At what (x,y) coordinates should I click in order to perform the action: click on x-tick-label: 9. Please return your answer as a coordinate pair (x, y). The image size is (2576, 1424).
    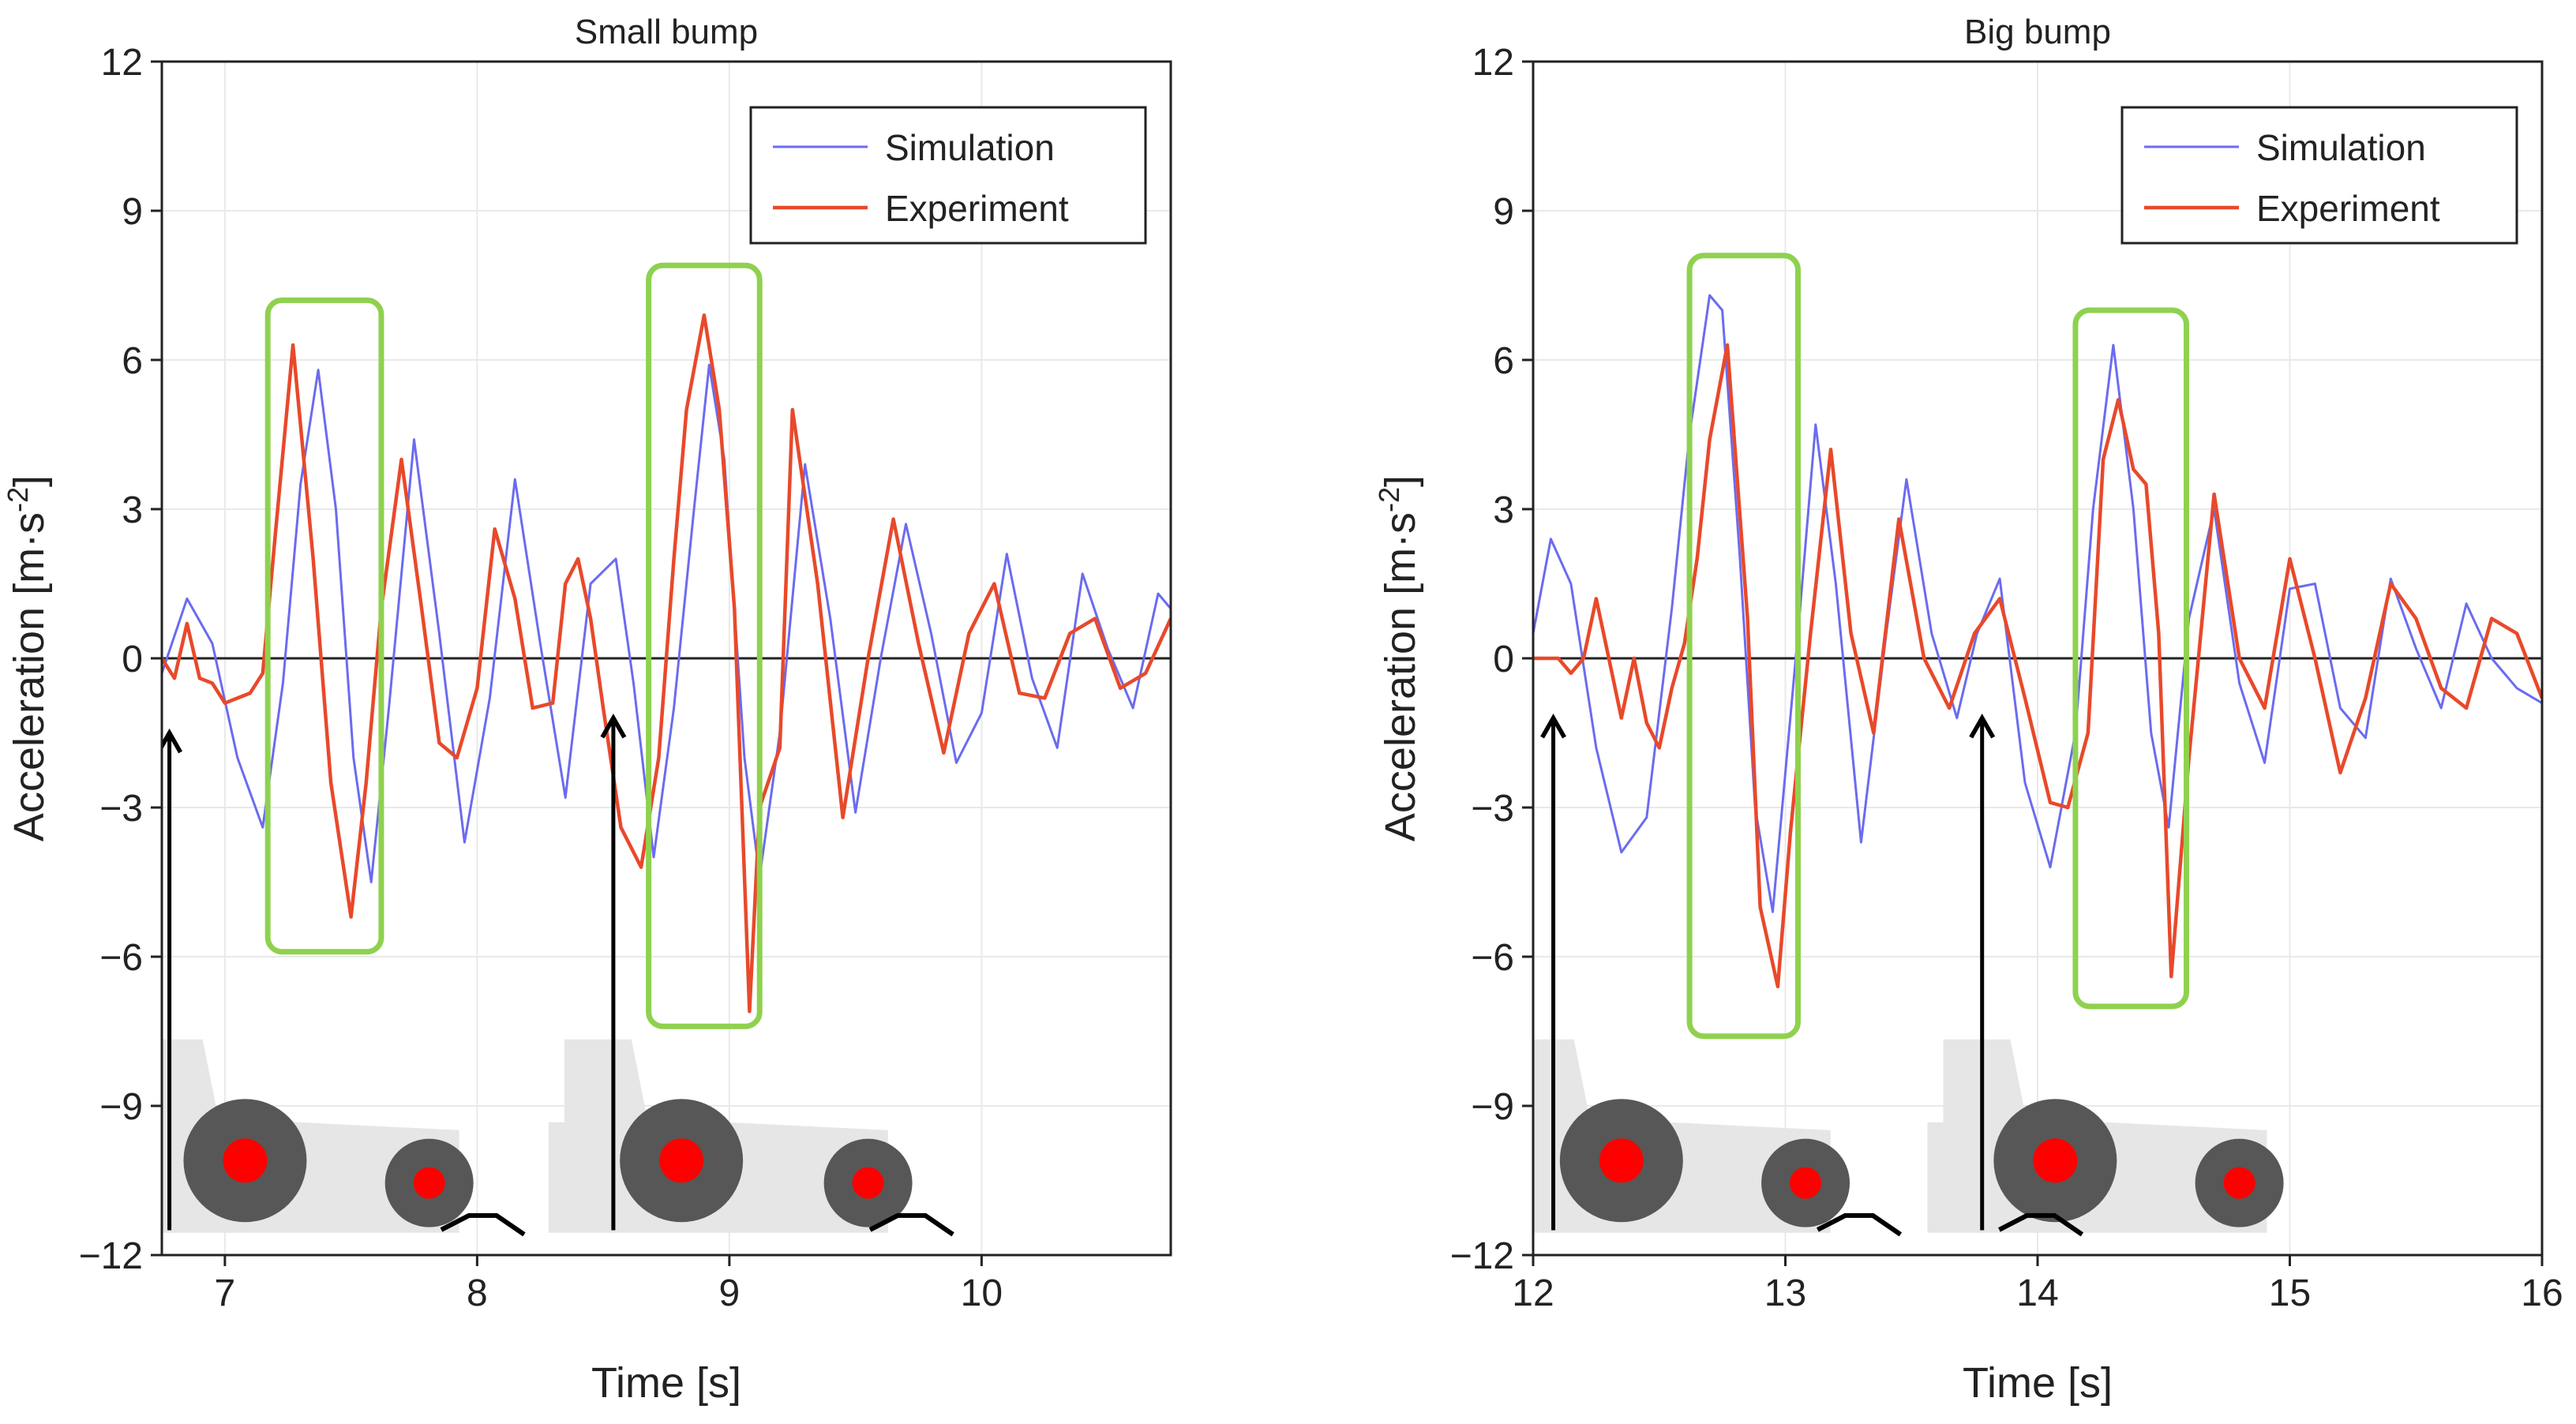
    Looking at the image, I should click on (730, 1293).